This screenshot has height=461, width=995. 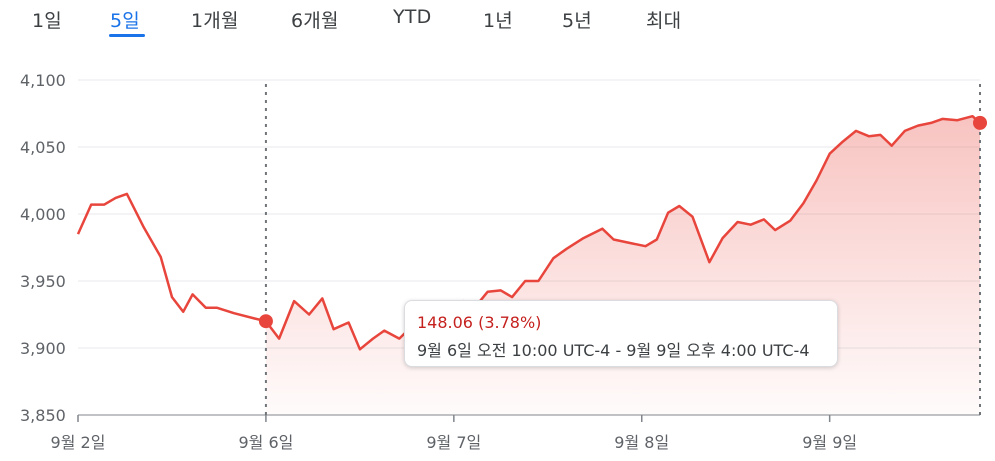 What do you see at coordinates (125, 21) in the screenshot?
I see `tab-5-days: 5일` at bounding box center [125, 21].